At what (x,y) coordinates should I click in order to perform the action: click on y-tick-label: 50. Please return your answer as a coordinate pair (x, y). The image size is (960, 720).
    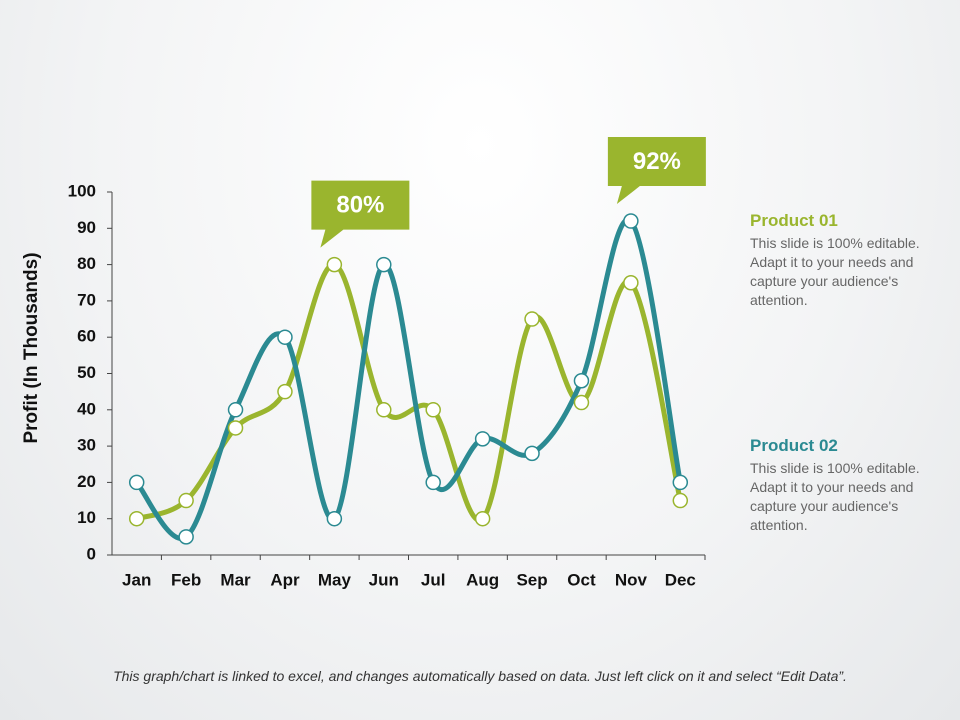
    Looking at the image, I should click on (86, 372).